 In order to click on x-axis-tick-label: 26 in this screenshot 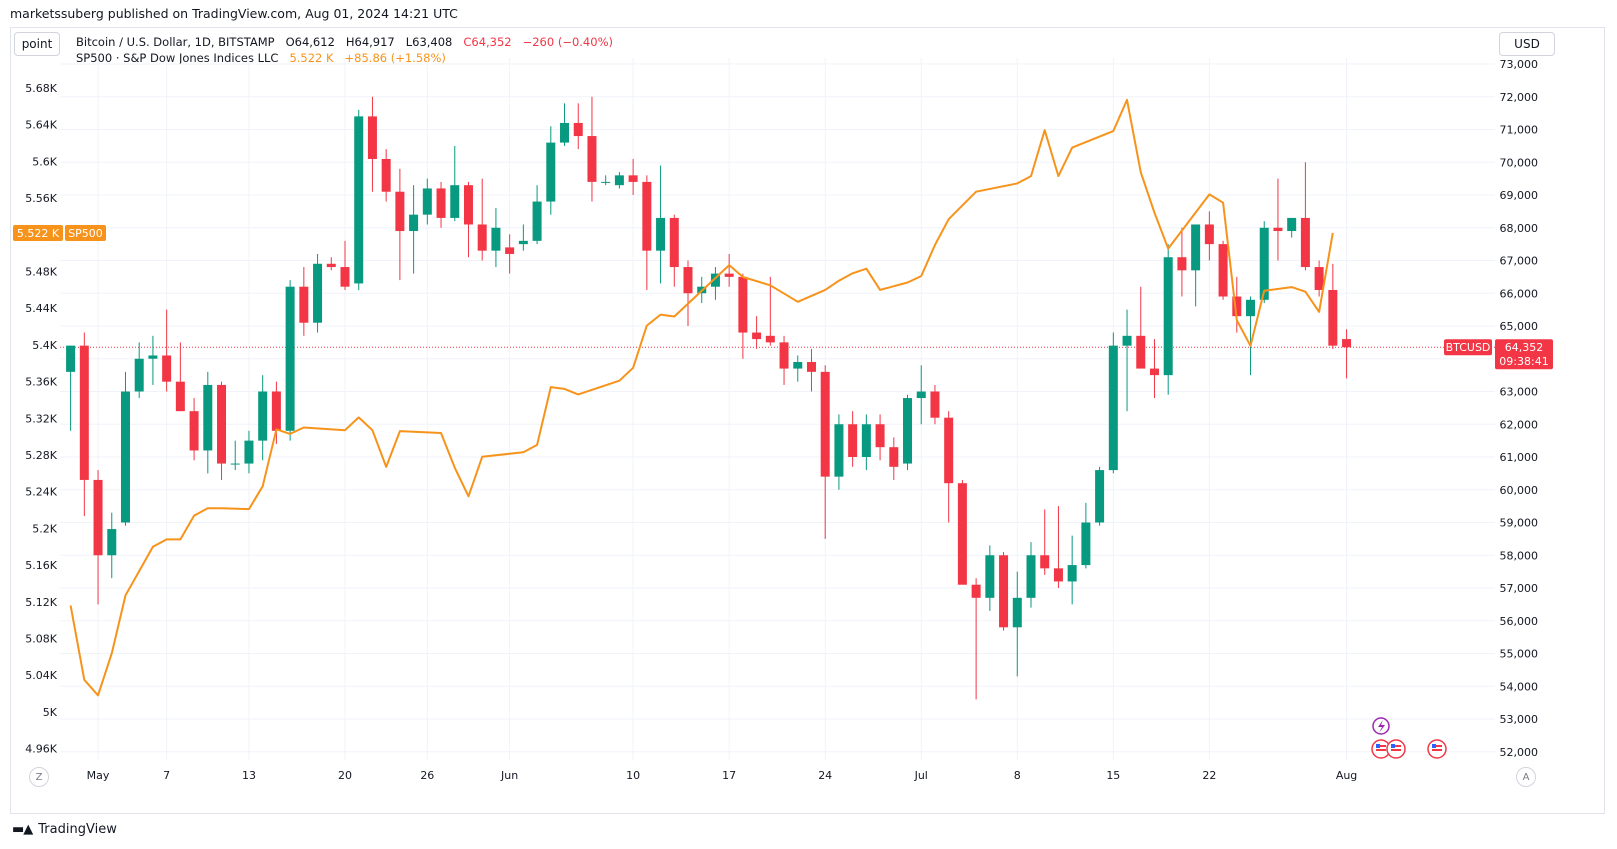, I will do `click(427, 775)`.